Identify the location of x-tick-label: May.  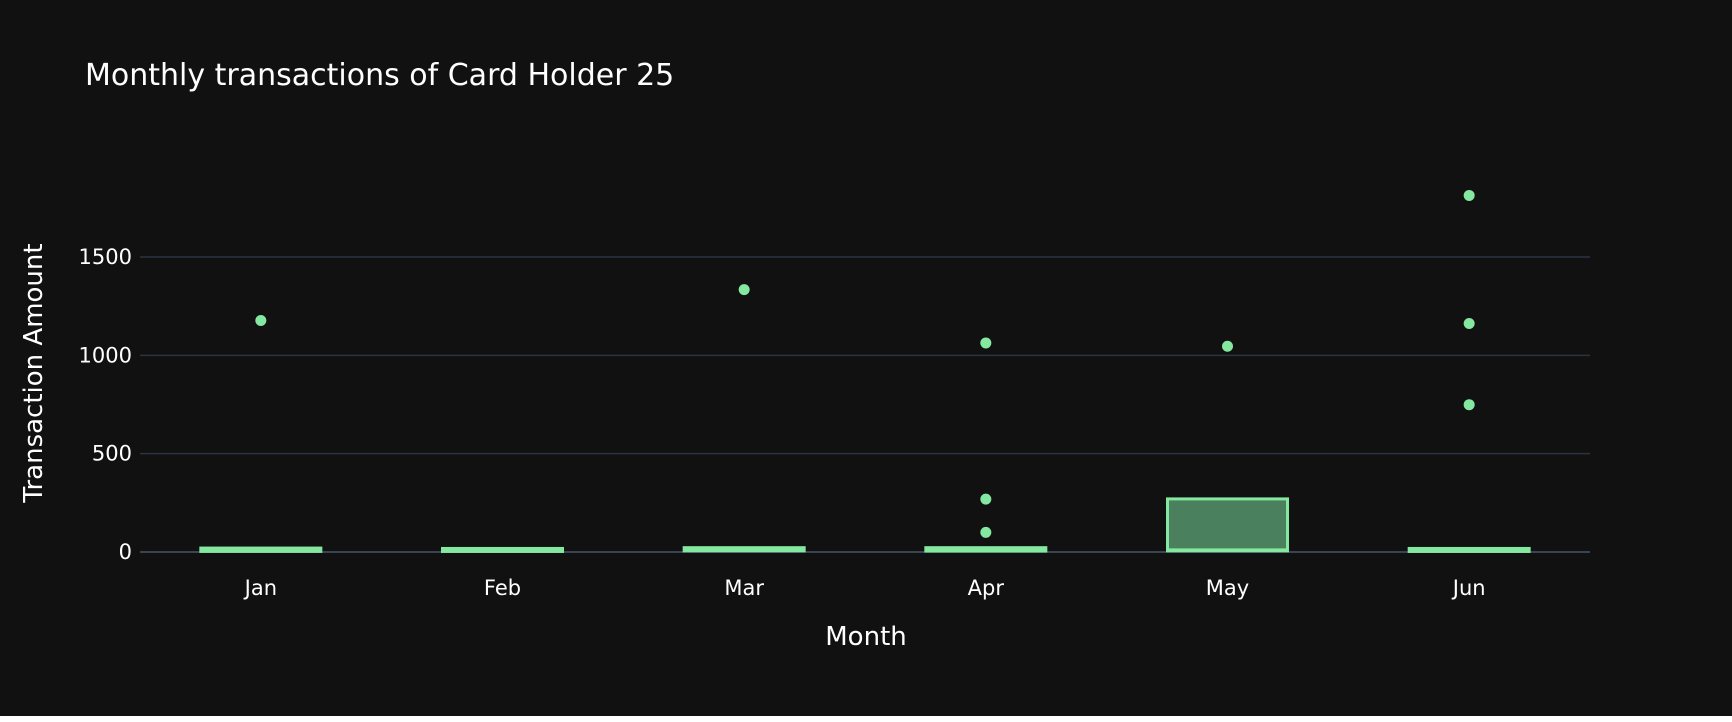
(1227, 588).